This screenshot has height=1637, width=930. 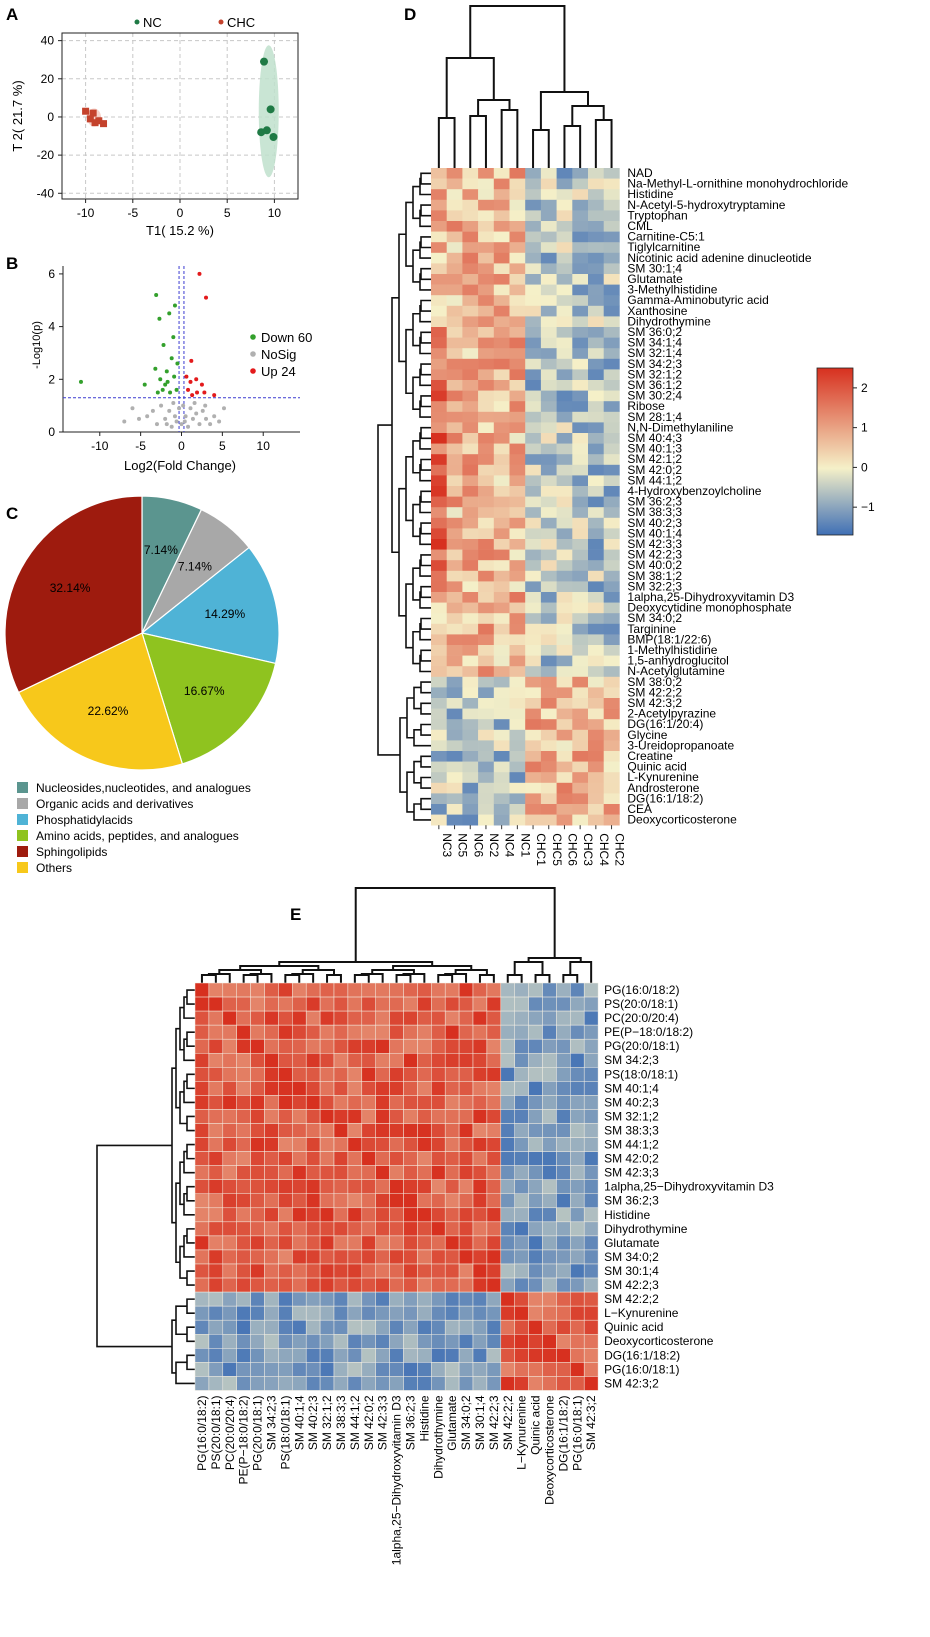 I want to click on c-slice, so click(x=73, y=594).